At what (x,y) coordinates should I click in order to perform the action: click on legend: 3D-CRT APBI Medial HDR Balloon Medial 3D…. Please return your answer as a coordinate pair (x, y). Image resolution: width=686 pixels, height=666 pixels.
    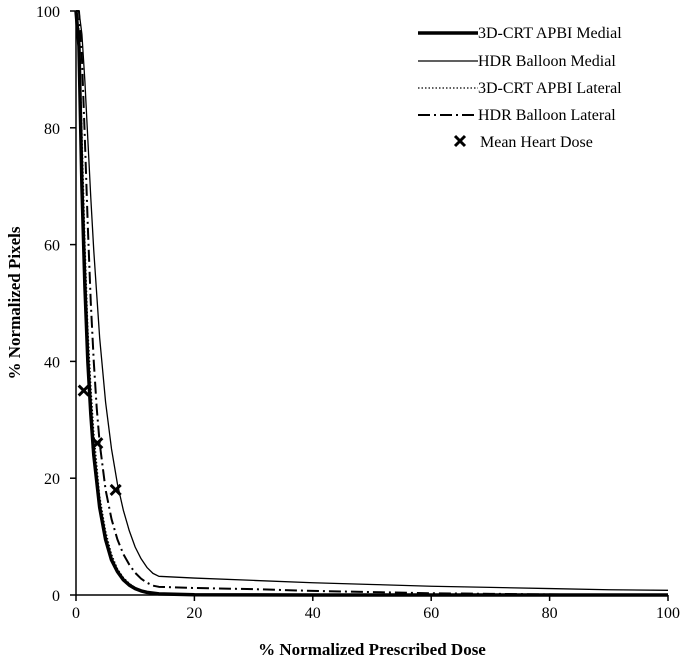
    Looking at the image, I should click on (520, 88).